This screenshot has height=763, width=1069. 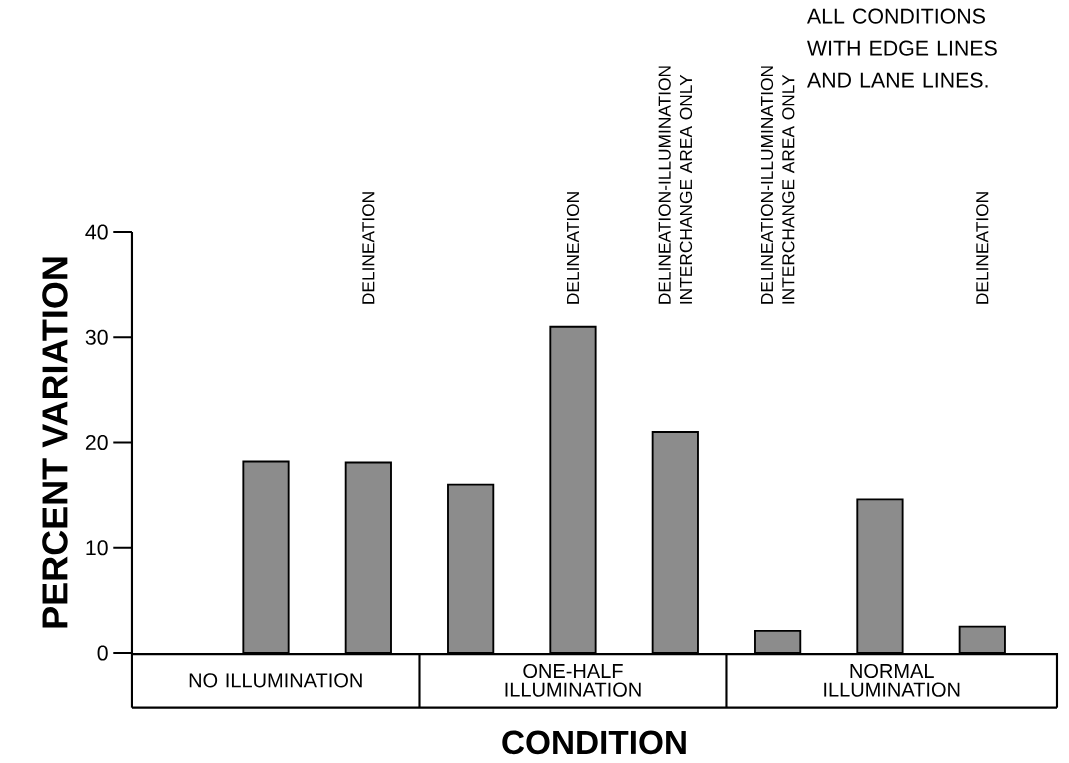 What do you see at coordinates (96, 232) in the screenshot?
I see `y-tick-label: 40` at bounding box center [96, 232].